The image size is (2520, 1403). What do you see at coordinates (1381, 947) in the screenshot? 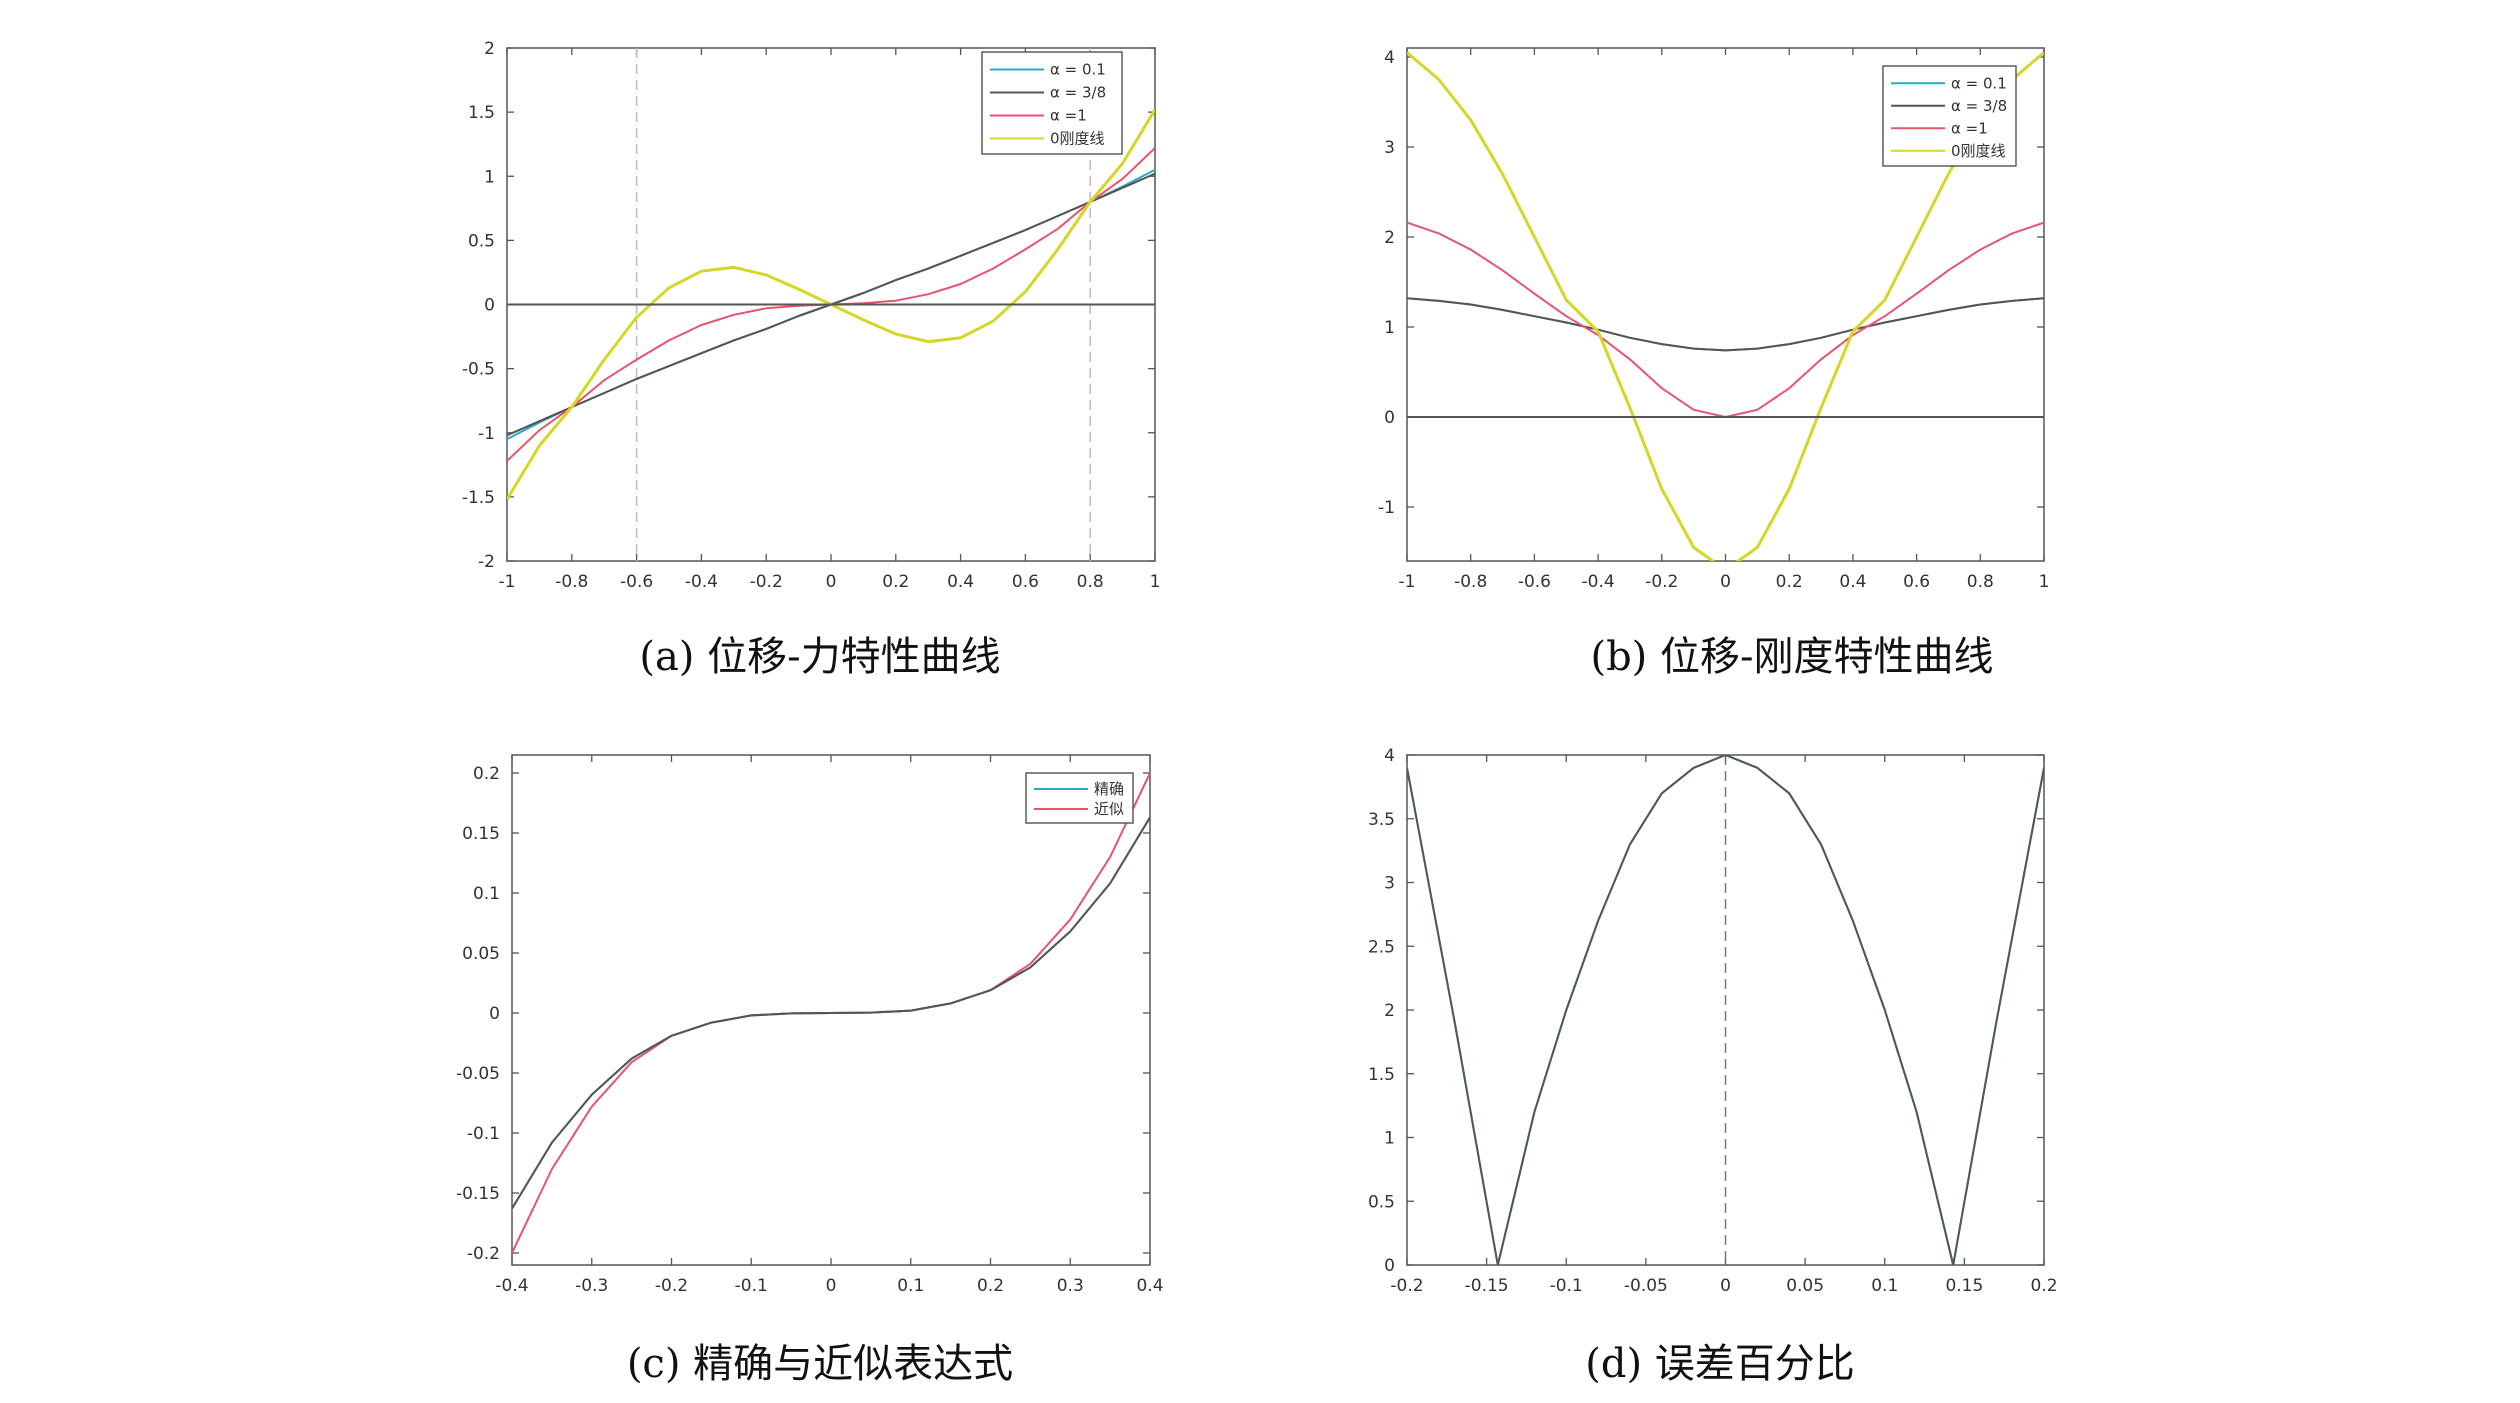
I see `y-tick-label: 2.5` at bounding box center [1381, 947].